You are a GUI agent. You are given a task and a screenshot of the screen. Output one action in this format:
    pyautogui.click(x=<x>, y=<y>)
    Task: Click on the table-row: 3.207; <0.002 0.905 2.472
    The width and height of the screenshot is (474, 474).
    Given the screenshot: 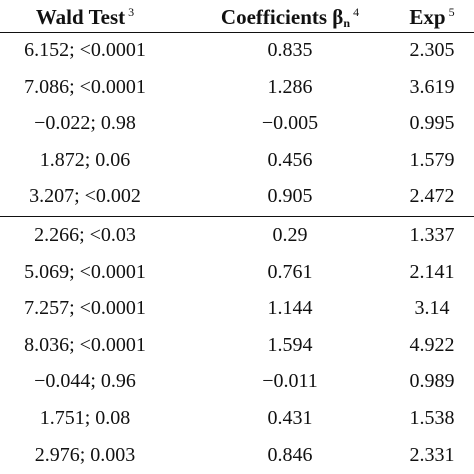 What is the action you would take?
    pyautogui.click(x=237, y=196)
    